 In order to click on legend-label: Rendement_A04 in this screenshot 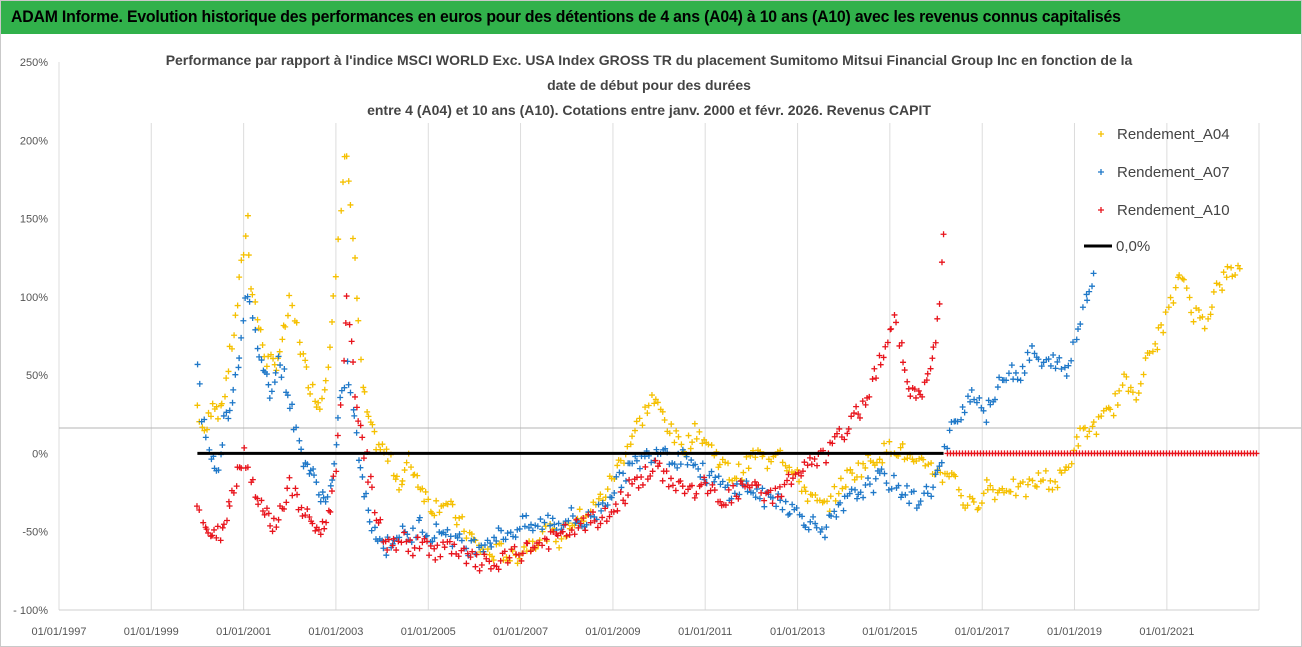, I will do `click(1173, 134)`.